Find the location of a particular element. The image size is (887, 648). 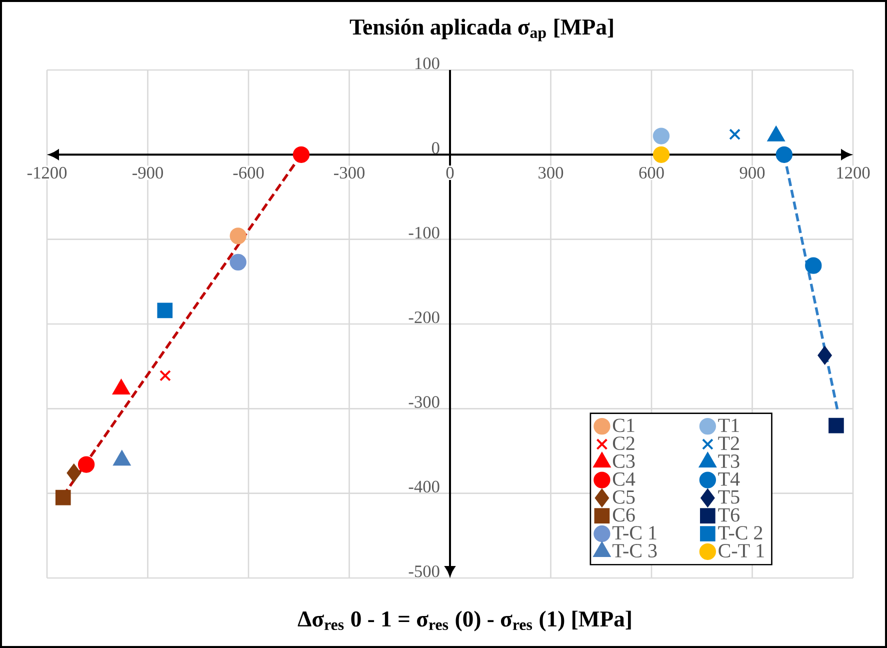

legend-label: T2 is located at coordinates (728, 443).